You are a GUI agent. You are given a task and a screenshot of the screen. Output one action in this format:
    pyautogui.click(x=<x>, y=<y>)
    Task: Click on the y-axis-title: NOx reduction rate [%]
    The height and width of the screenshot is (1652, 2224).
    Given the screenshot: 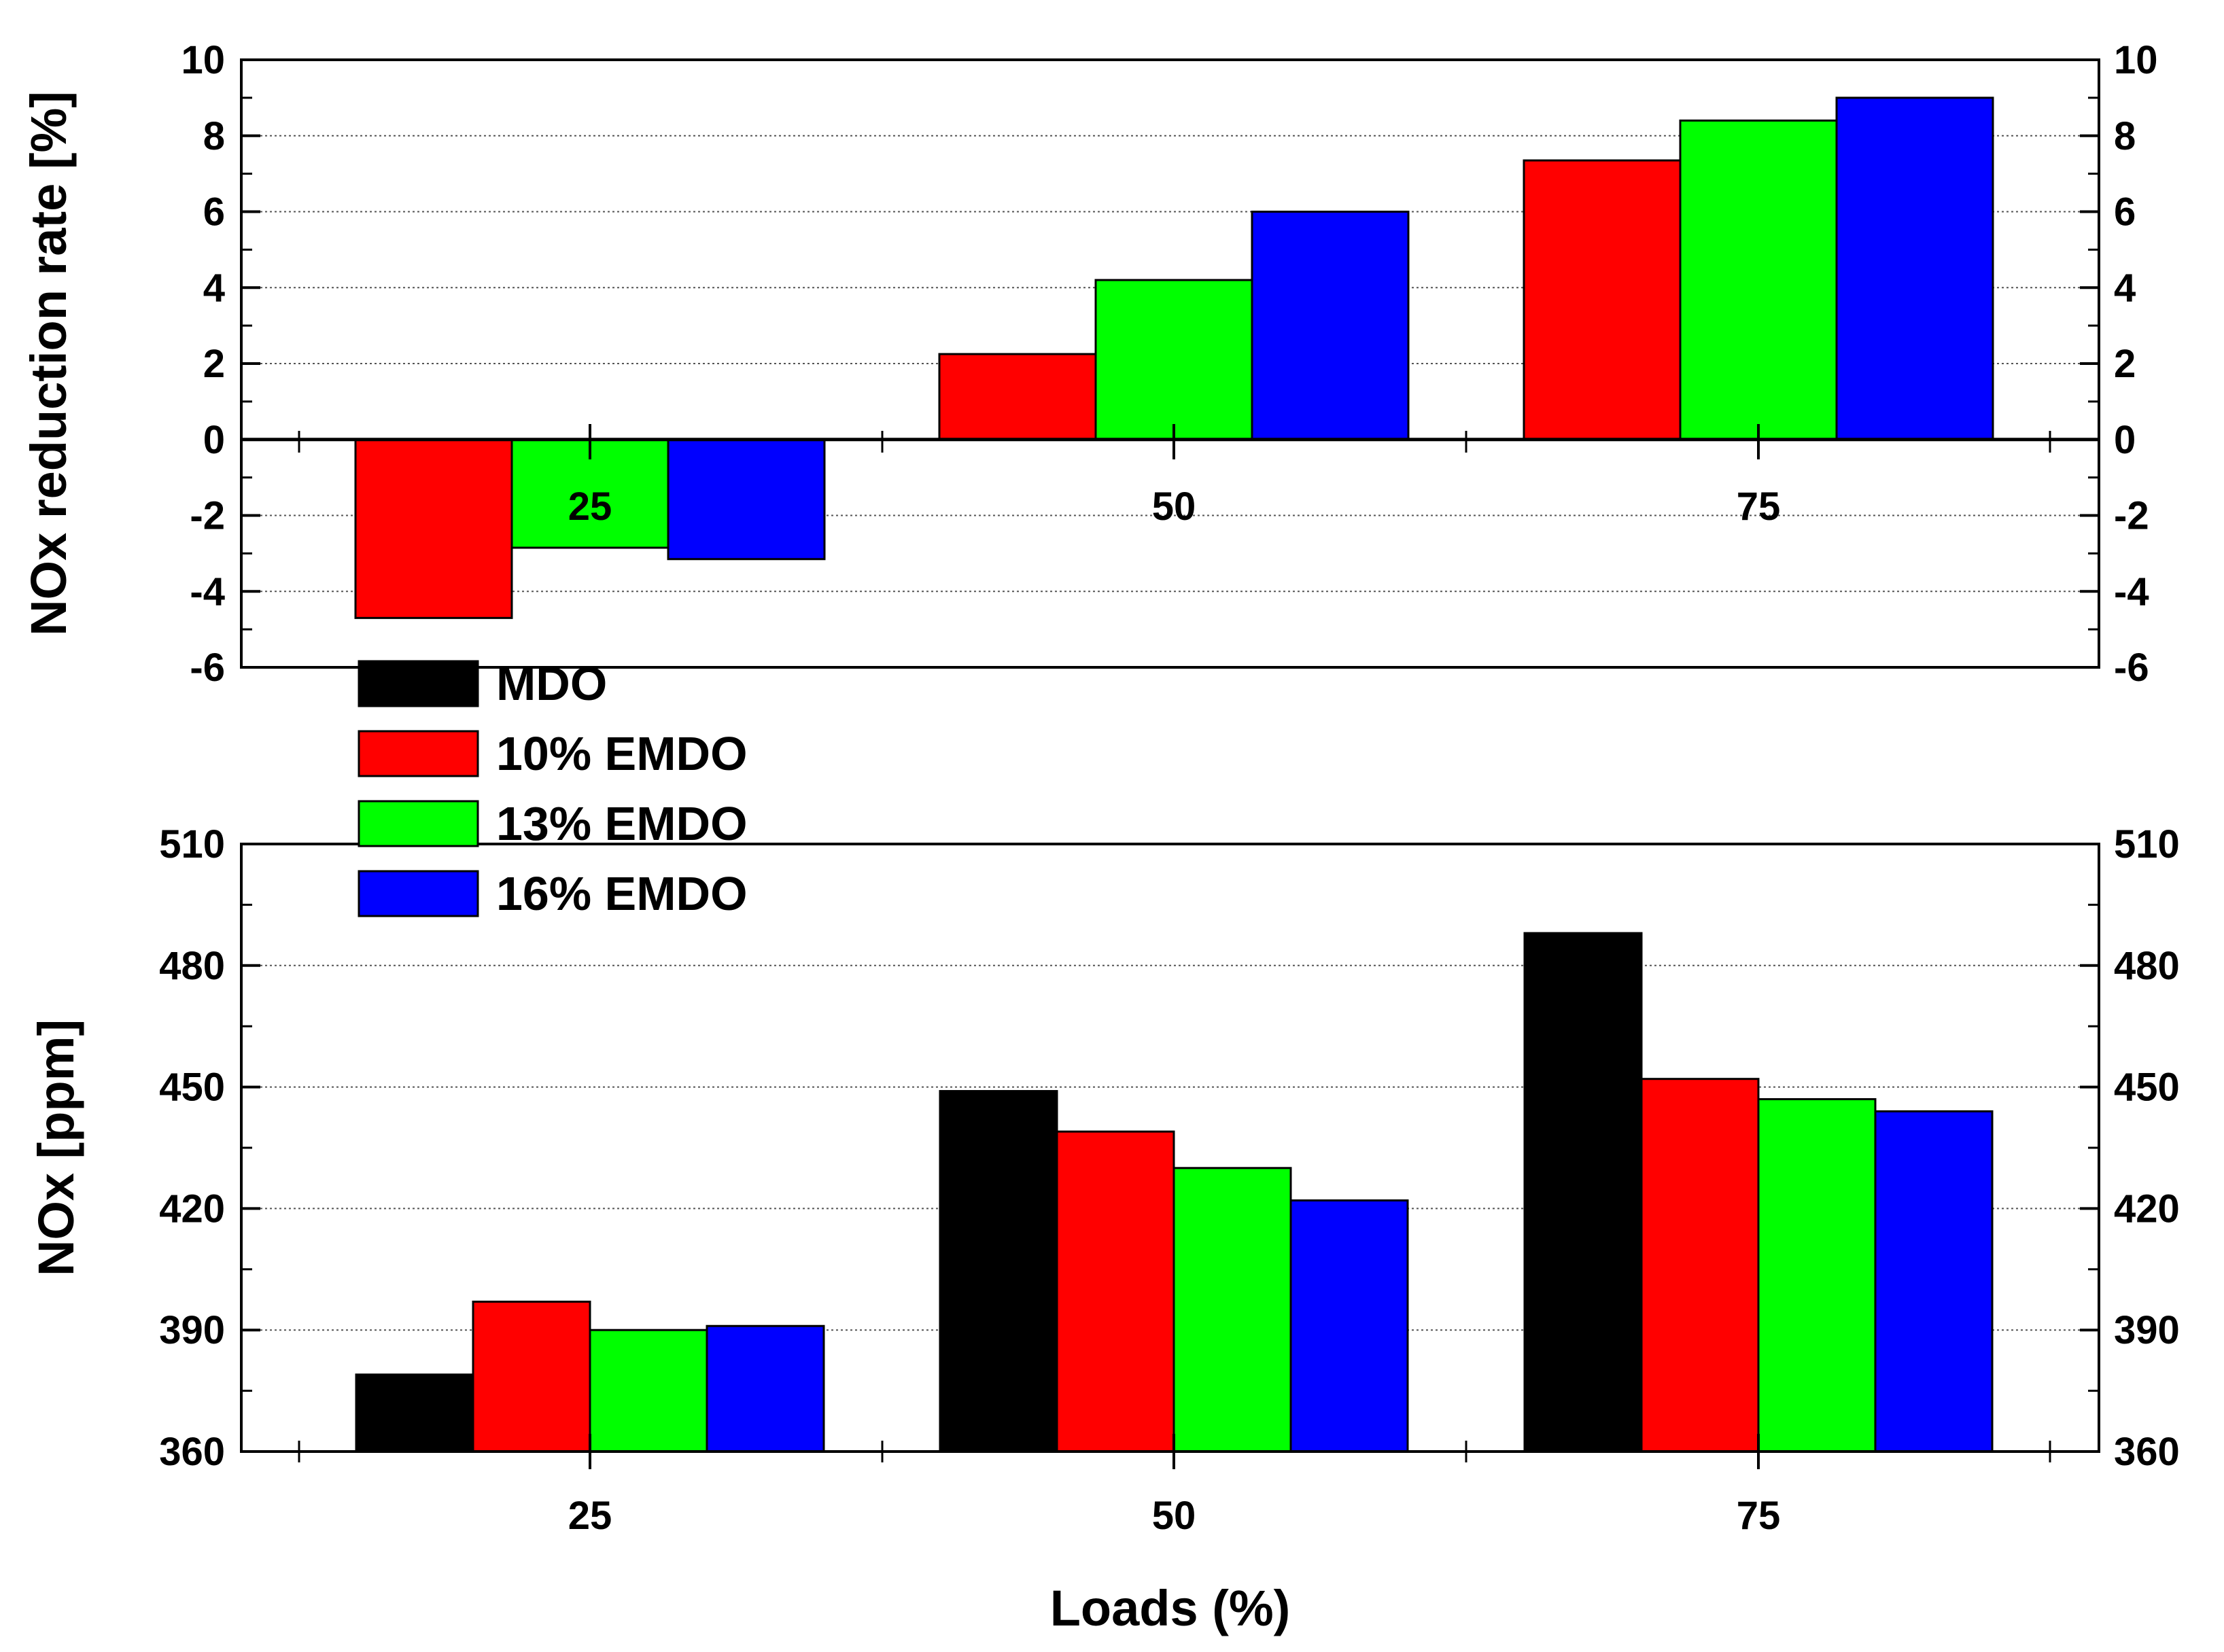 What is the action you would take?
    pyautogui.click(x=48, y=363)
    